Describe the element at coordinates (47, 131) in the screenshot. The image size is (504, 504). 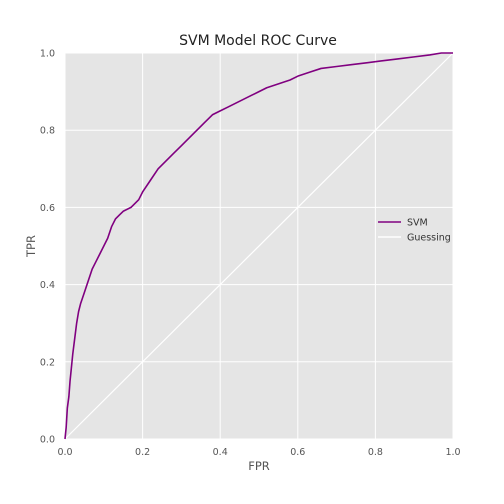
I see `y-tick-label: 0.8` at that location.